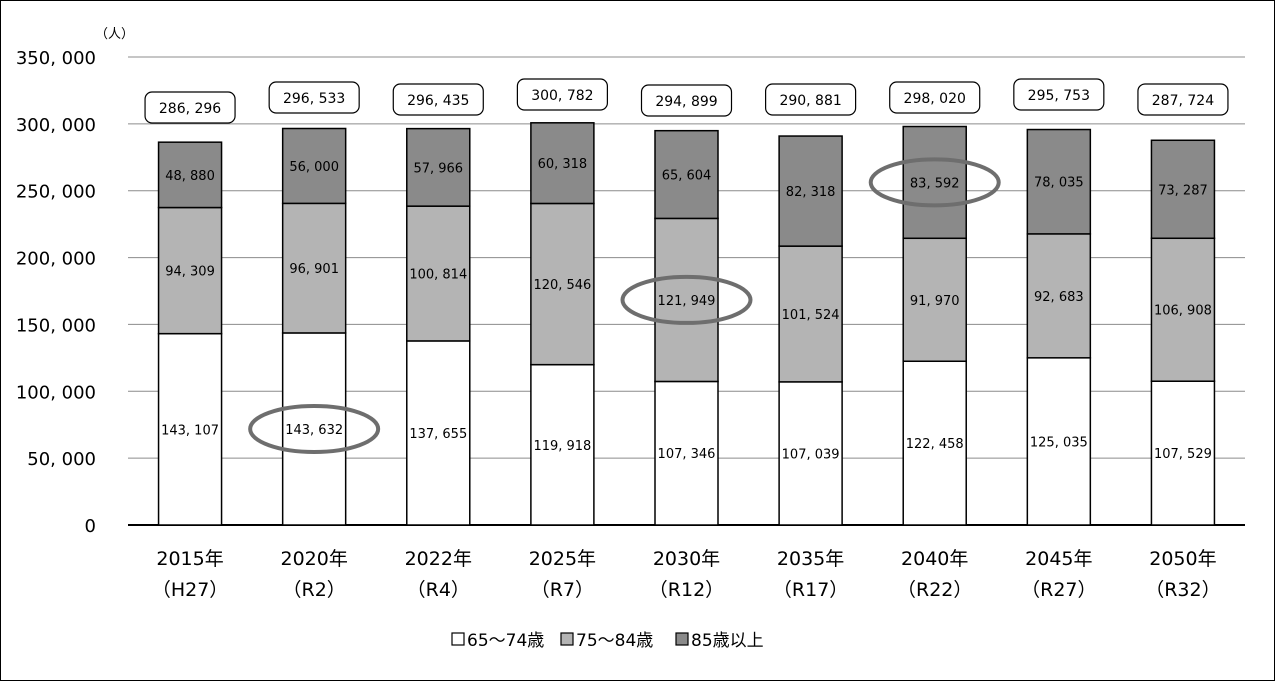 This screenshot has height=683, width=1277. I want to click on total-label: 300, 782, so click(562, 96).